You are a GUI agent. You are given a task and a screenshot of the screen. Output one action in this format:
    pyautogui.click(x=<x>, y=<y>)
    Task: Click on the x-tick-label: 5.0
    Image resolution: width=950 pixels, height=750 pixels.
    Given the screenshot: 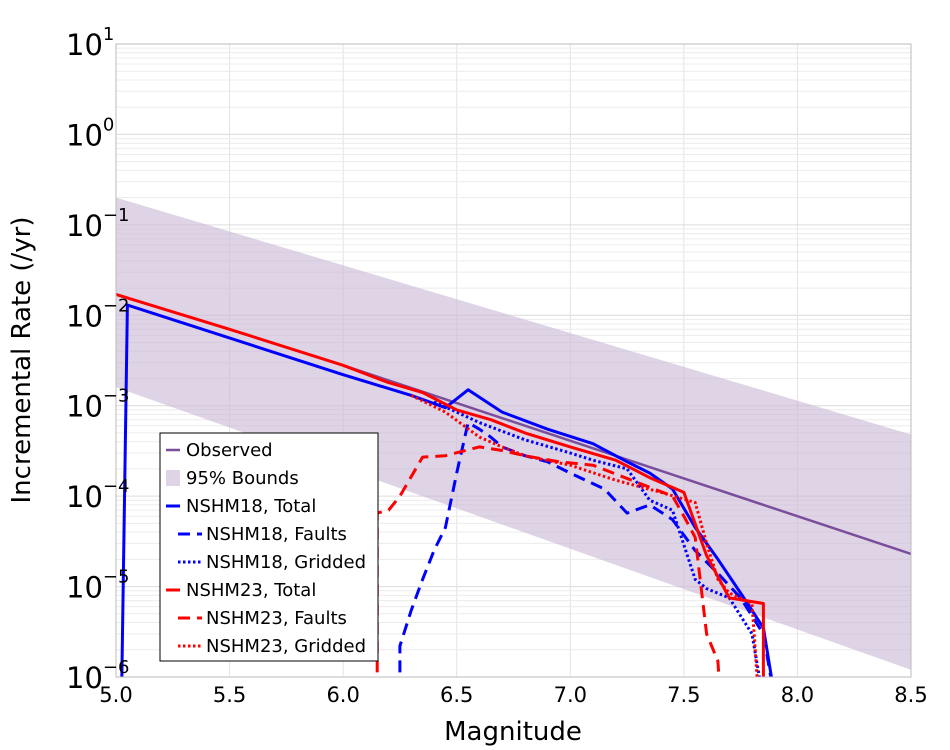 What is the action you would take?
    pyautogui.click(x=115, y=695)
    